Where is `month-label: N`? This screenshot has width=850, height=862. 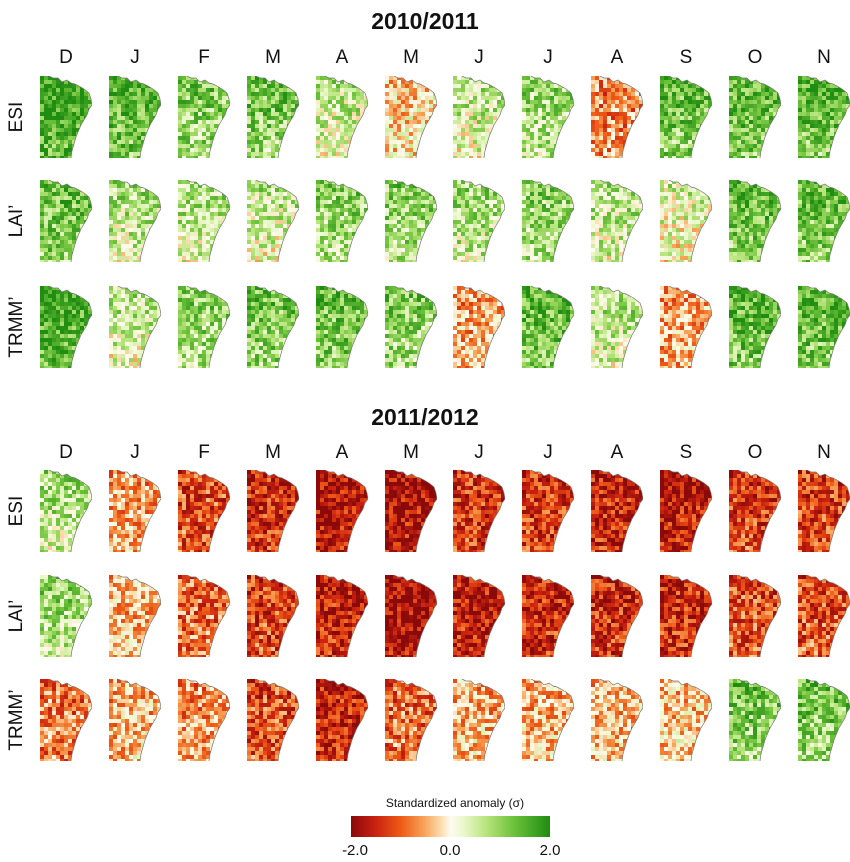 month-label: N is located at coordinates (822, 58).